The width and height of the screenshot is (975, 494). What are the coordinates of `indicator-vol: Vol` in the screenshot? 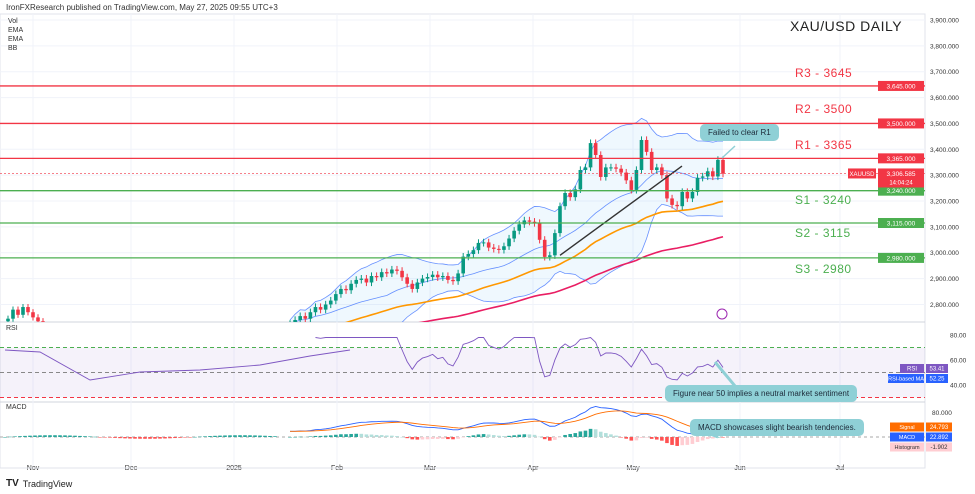 It's located at (13, 21).